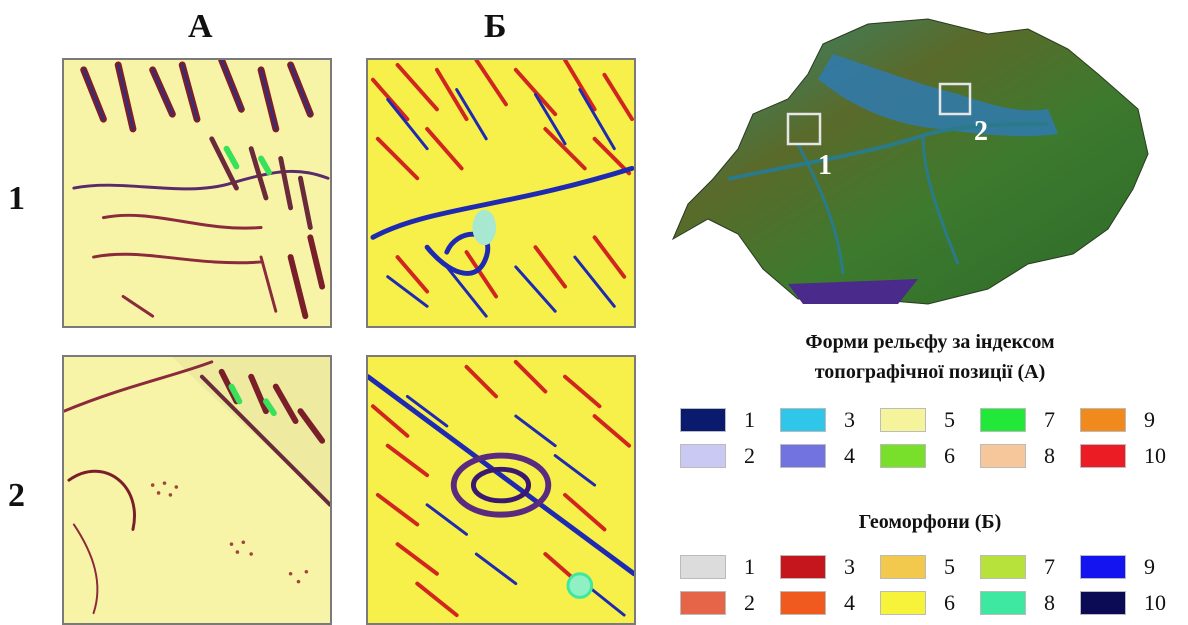  I want to click on legend-a-label: 8, so click(1049, 455).